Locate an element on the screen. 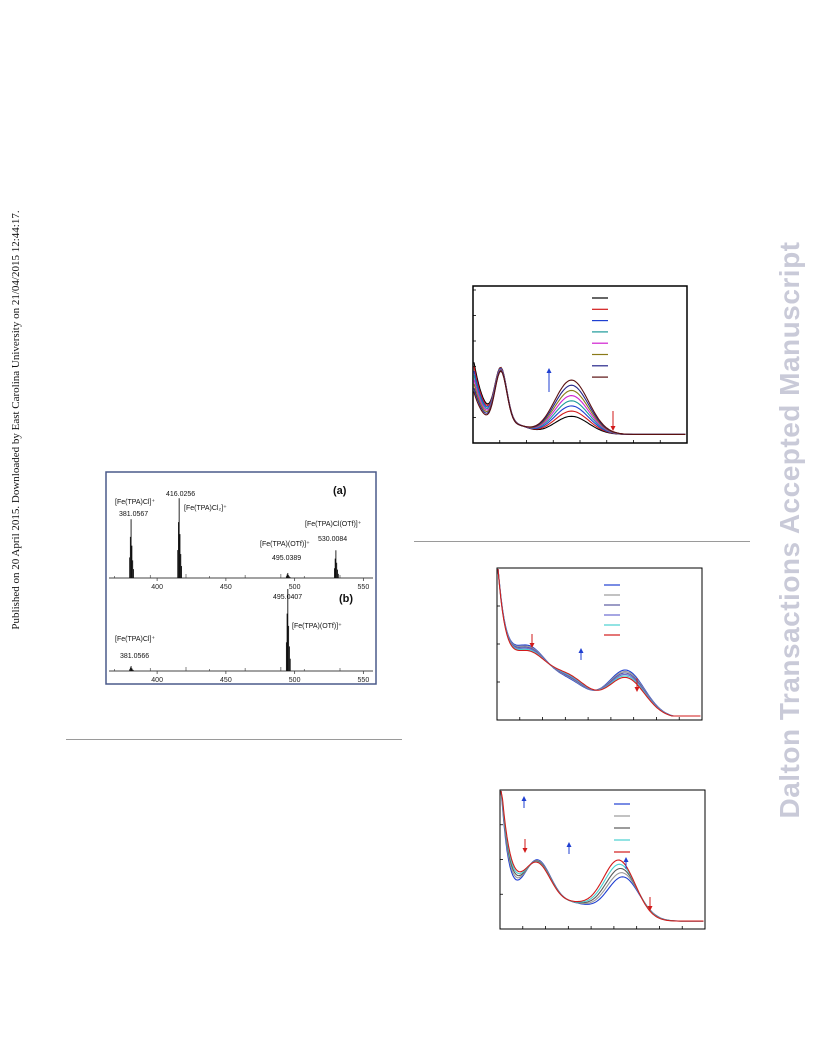 This screenshot has height=1056, width=816. chart-2-series-line is located at coordinates (599, 642).